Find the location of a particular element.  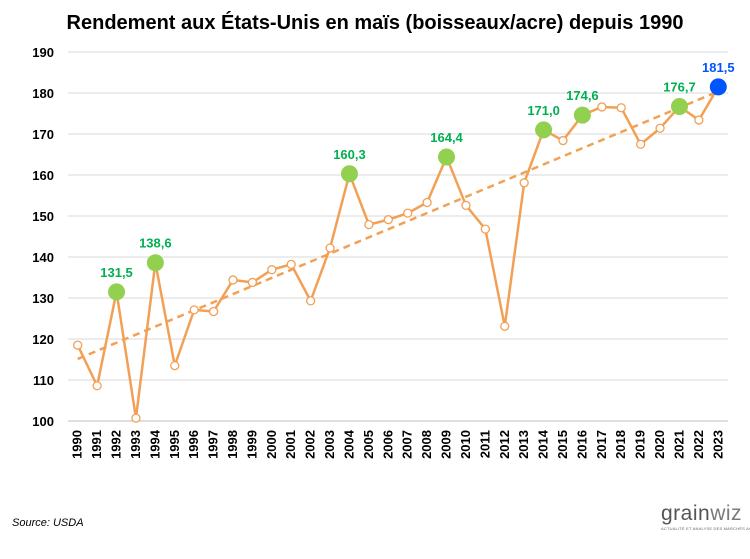

y-tick-label: 150 is located at coordinates (43, 216).